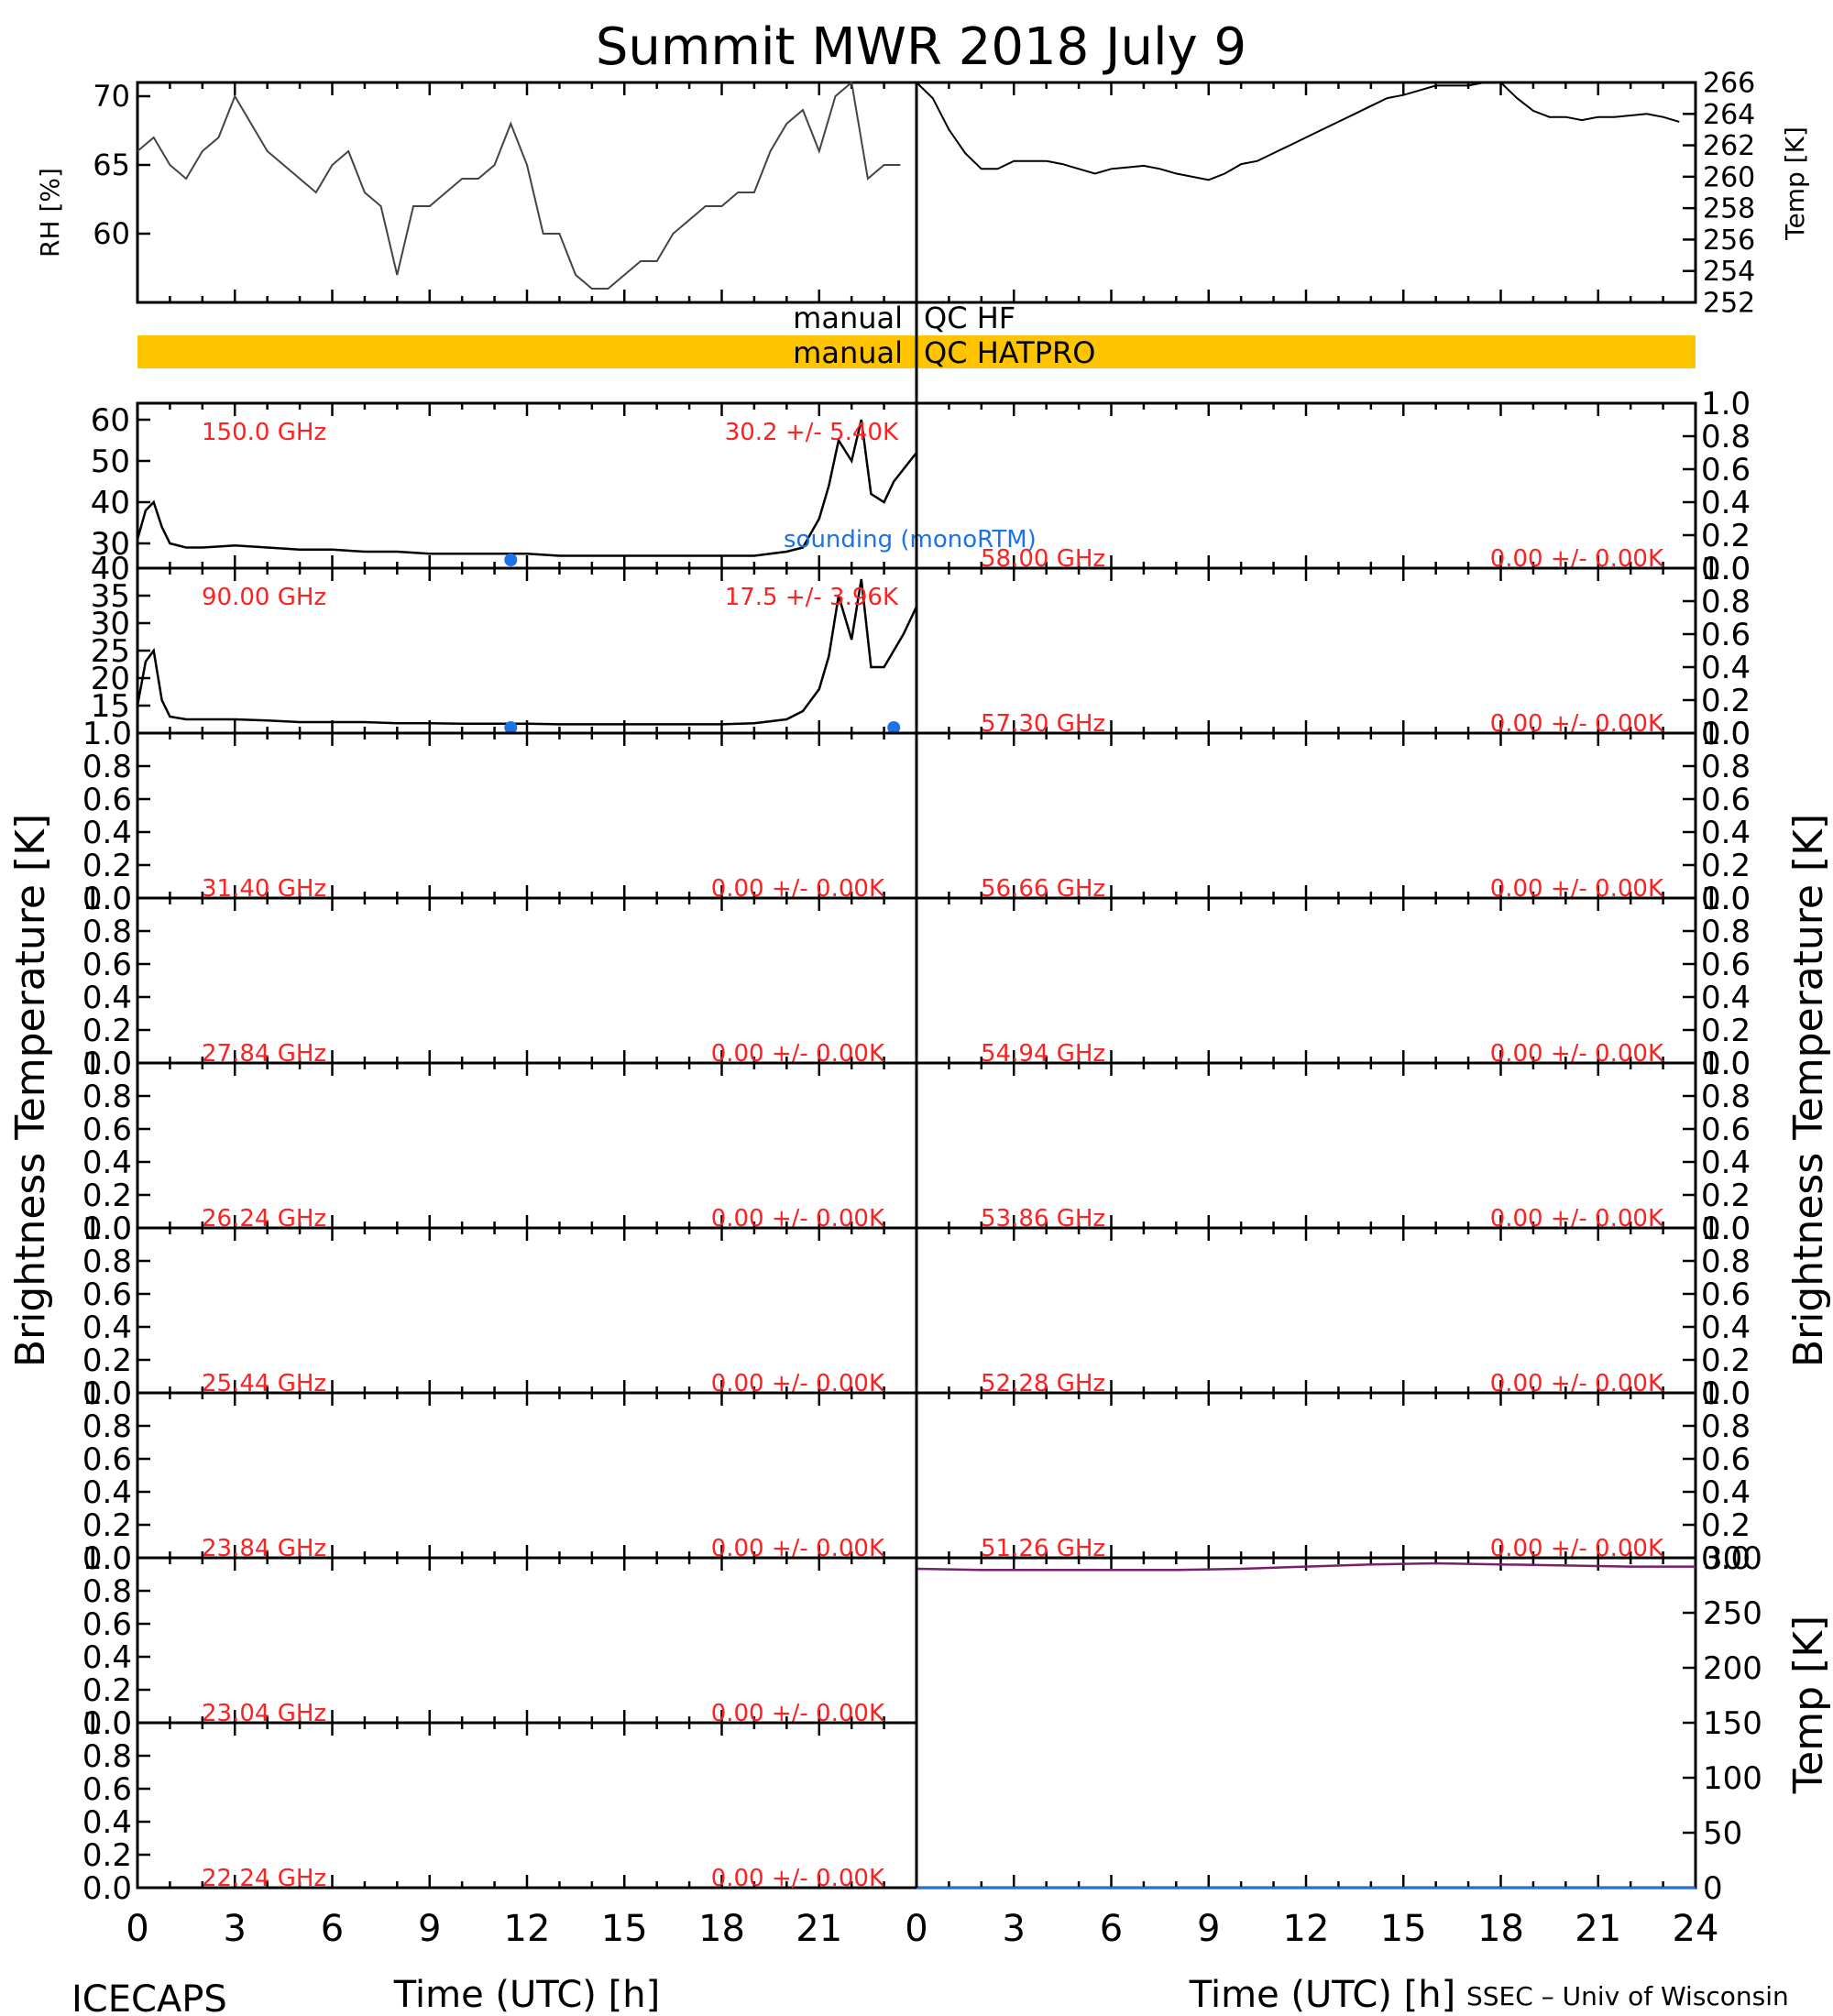 This screenshot has width=1833, height=2016. Describe the element at coordinates (1729, 304) in the screenshot. I see `temp-panel-ytick-label: 252` at that location.